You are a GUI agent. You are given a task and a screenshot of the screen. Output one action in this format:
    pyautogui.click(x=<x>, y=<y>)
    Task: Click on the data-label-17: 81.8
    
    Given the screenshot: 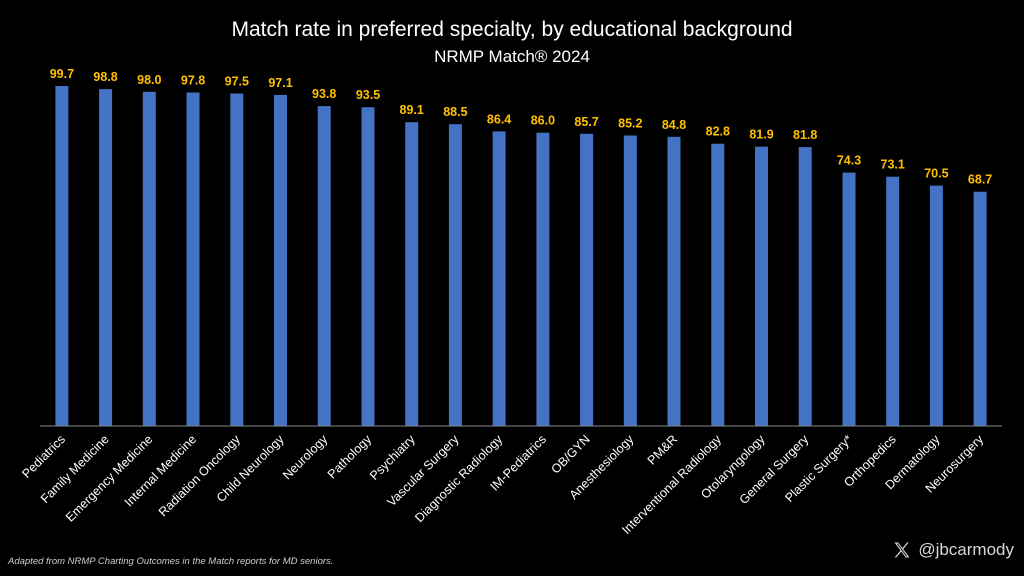 What is the action you would take?
    pyautogui.click(x=805, y=135)
    